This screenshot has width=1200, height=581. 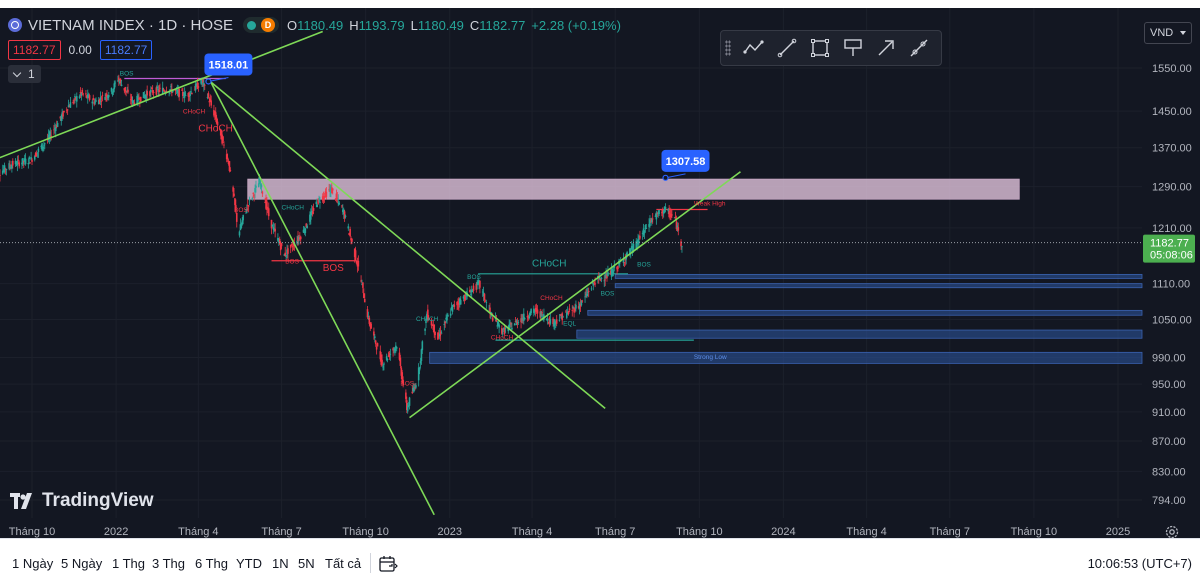 I want to click on range-1y: 1N, so click(x=280, y=563).